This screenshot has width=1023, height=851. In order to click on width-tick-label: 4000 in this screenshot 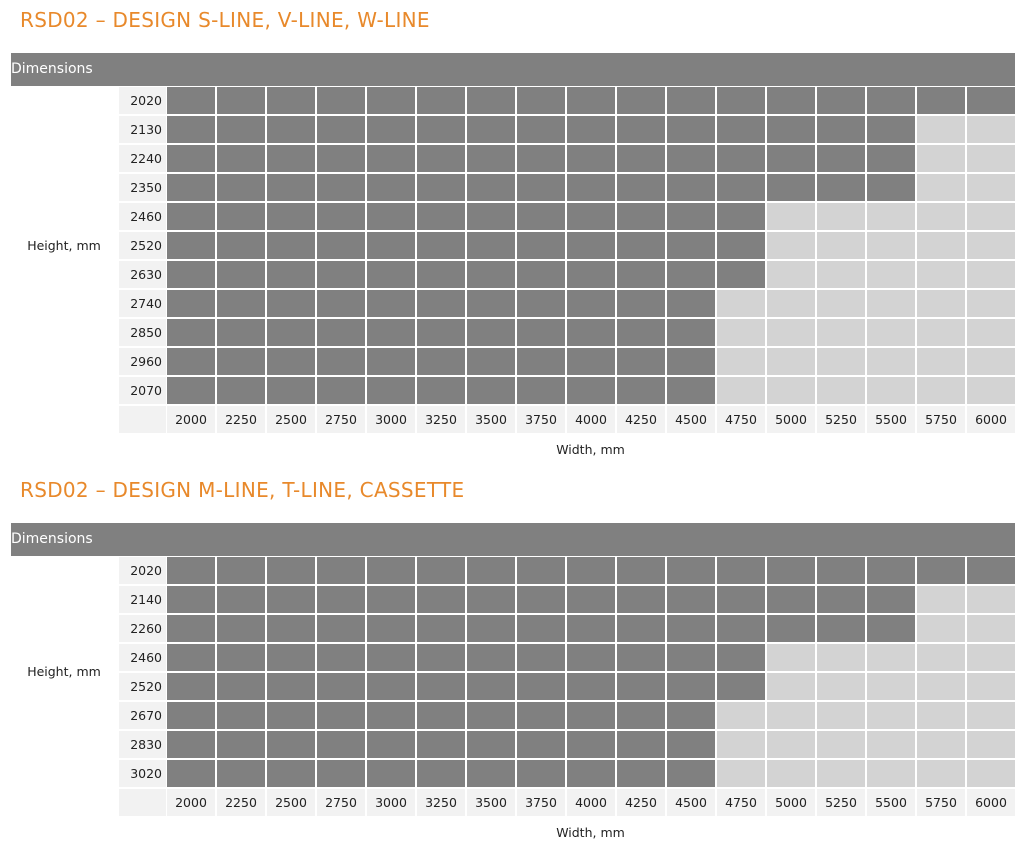, I will do `click(591, 802)`.